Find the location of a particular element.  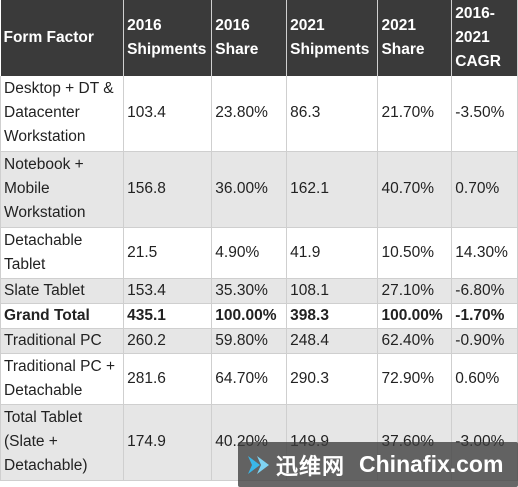

form-factor-cell: Notebook + Mobile Workstation is located at coordinates (62, 189).